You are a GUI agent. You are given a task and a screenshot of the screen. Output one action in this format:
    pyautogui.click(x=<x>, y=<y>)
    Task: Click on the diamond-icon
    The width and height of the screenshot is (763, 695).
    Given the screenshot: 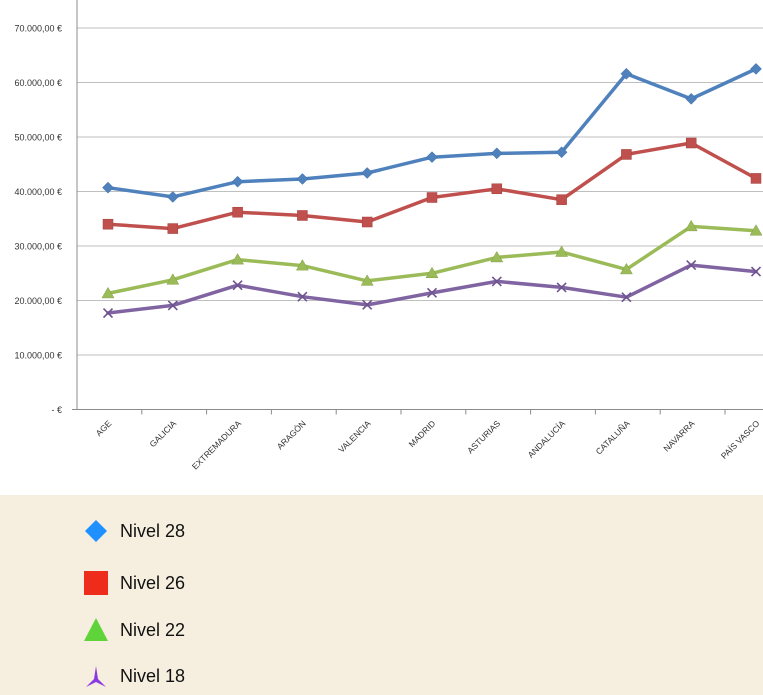 What is the action you would take?
    pyautogui.click(x=96, y=531)
    